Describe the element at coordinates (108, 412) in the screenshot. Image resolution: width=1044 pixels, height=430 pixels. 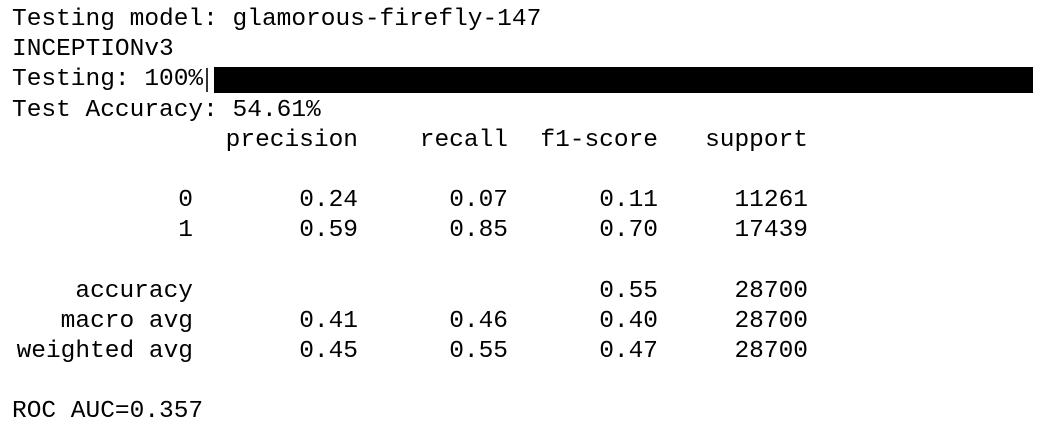
I see `roc-auc-line: ROC AUC=0.357` at that location.